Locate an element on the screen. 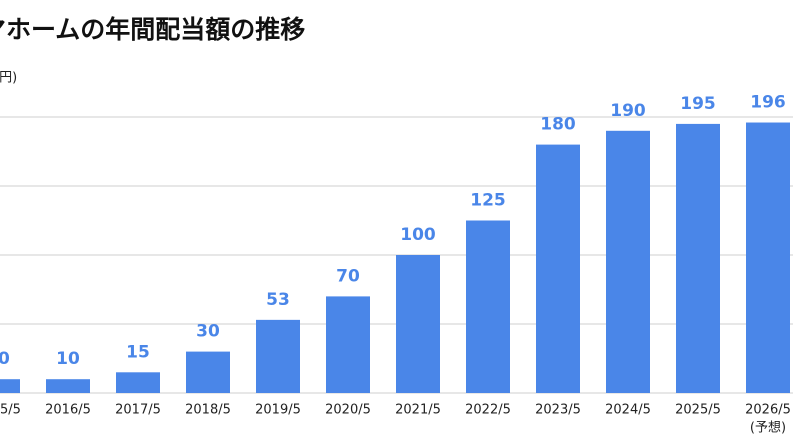 The width and height of the screenshot is (793, 446). x-tick-label: 2020/5 is located at coordinates (348, 410).